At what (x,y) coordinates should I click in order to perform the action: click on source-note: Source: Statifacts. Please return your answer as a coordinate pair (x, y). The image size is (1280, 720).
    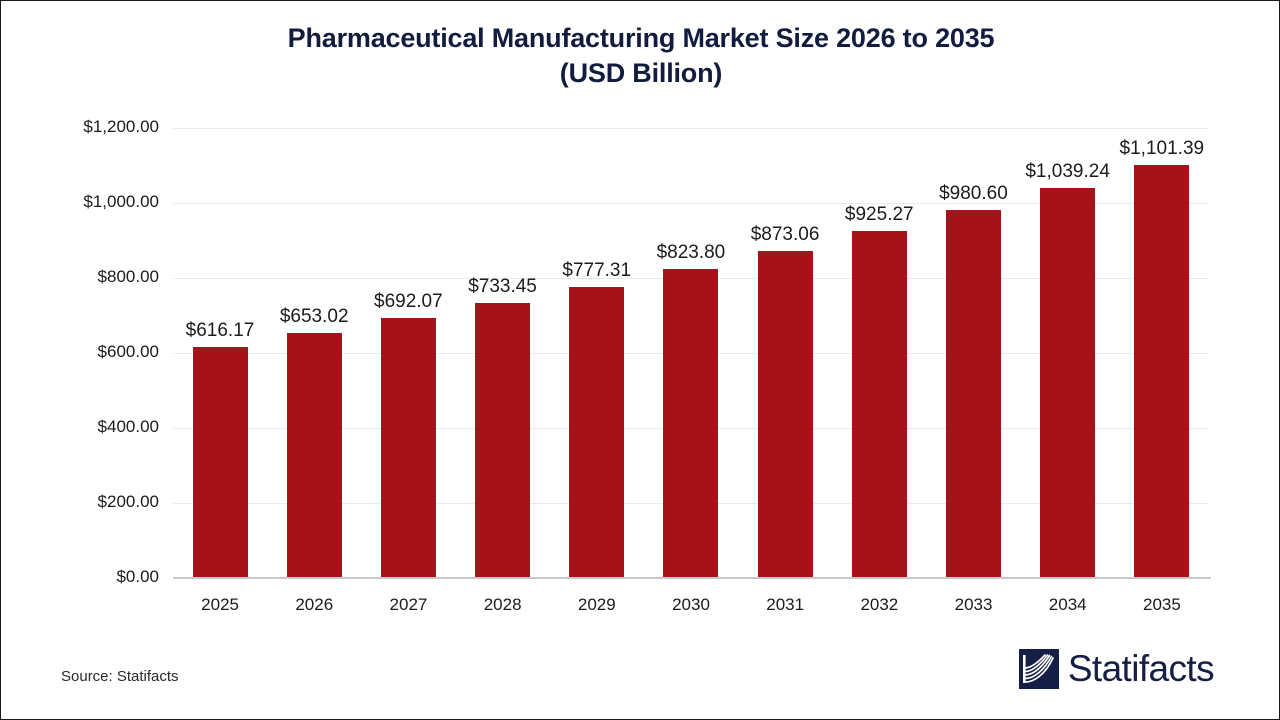
    Looking at the image, I should click on (120, 676).